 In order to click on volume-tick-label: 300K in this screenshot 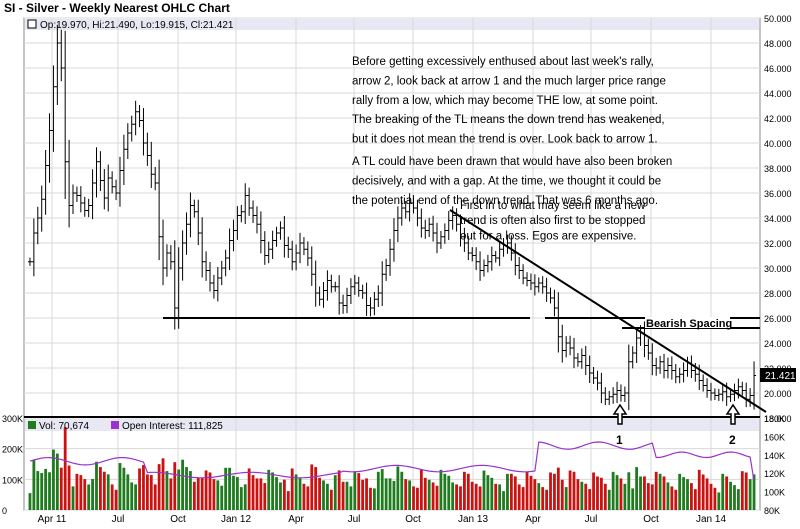, I will do `click(12, 419)`.